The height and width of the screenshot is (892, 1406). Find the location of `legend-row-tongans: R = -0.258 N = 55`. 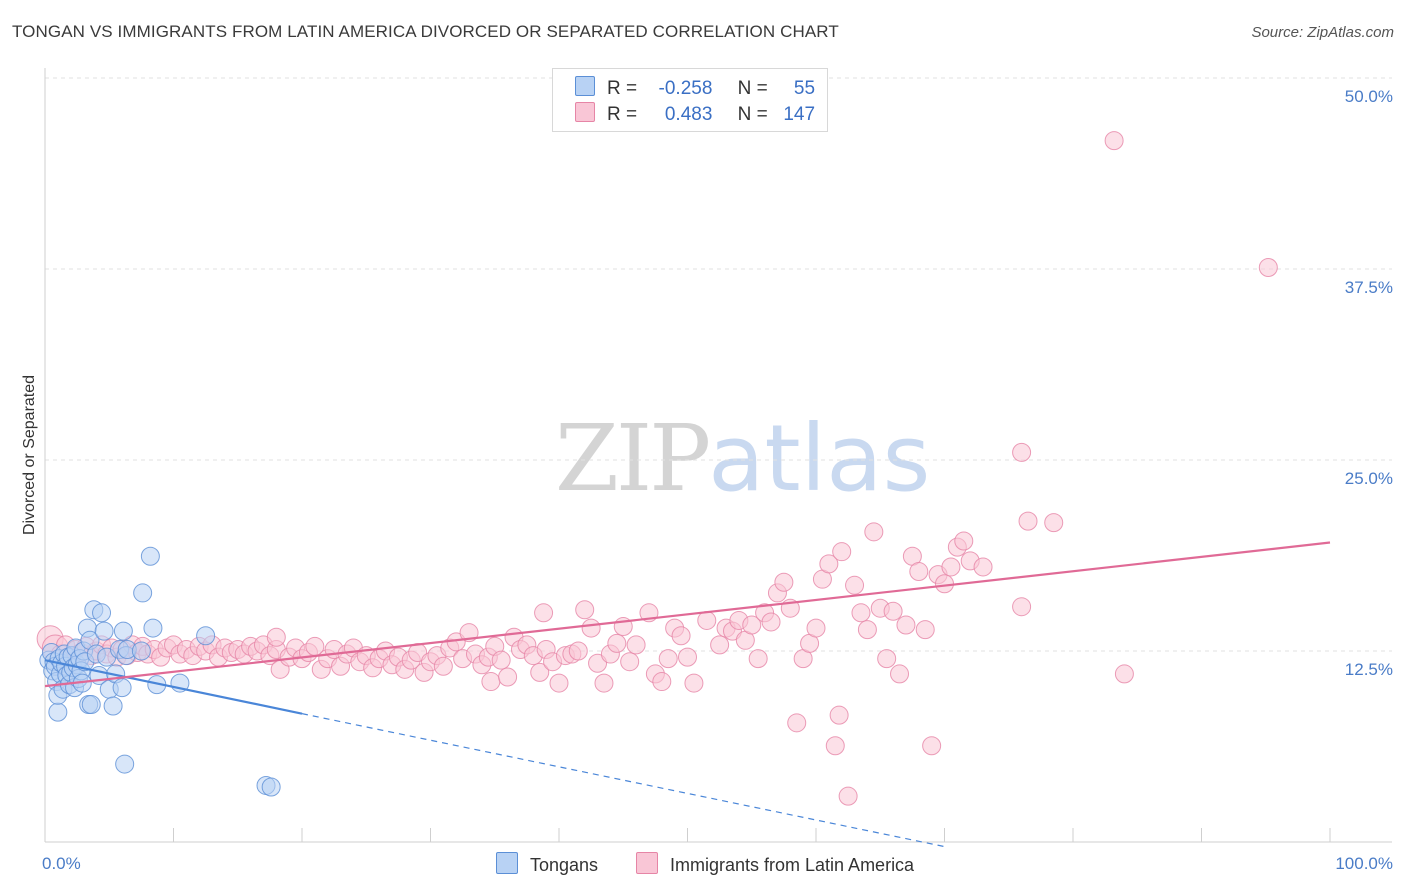

legend-row-tongans: R = -0.258 N = 55 is located at coordinates (695, 88).